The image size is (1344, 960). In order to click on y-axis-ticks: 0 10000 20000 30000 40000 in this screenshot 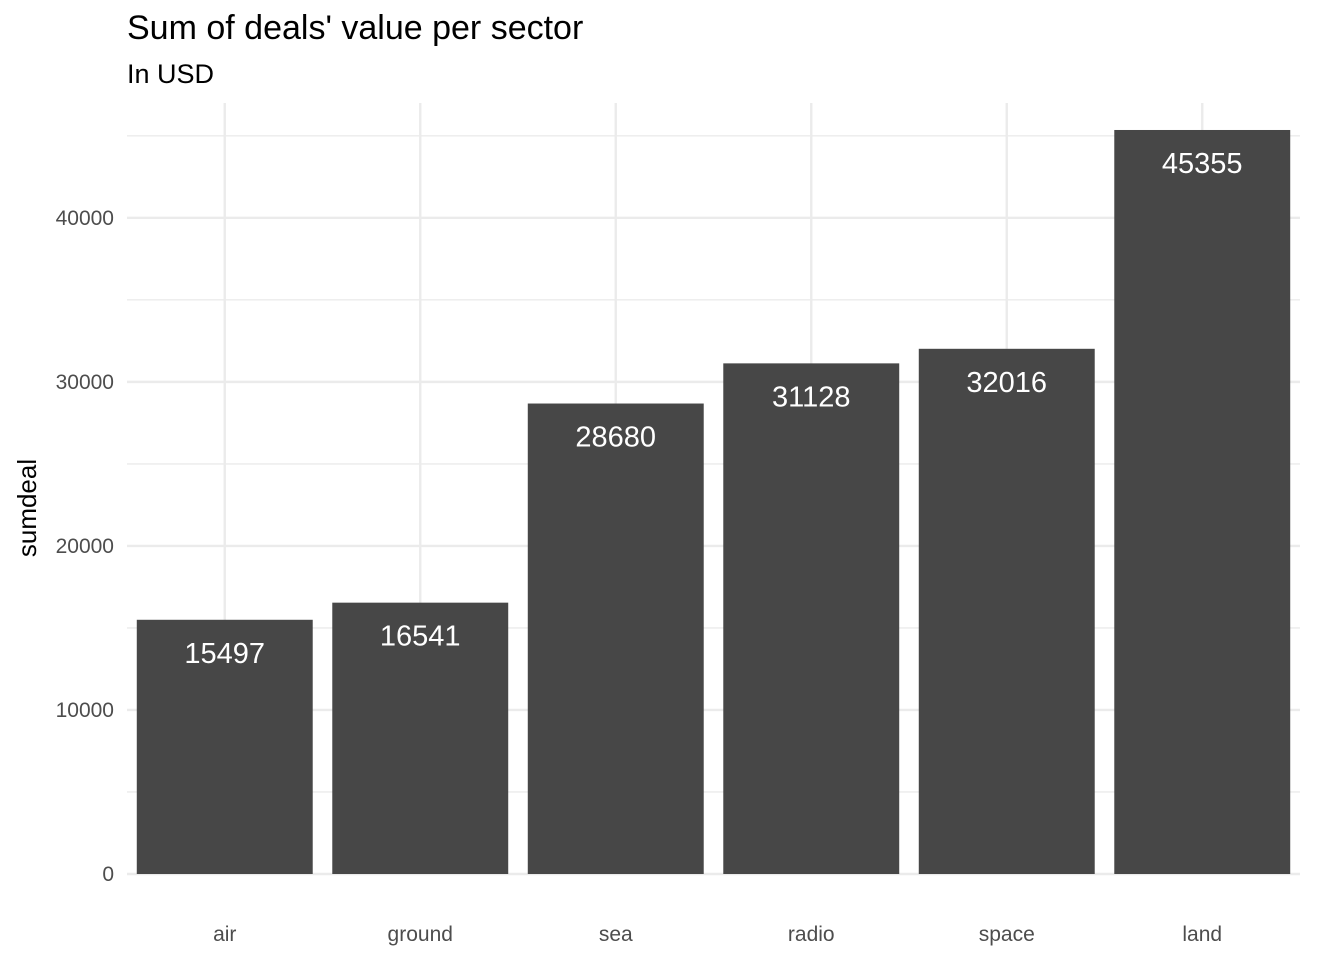, I will do `click(85, 546)`.